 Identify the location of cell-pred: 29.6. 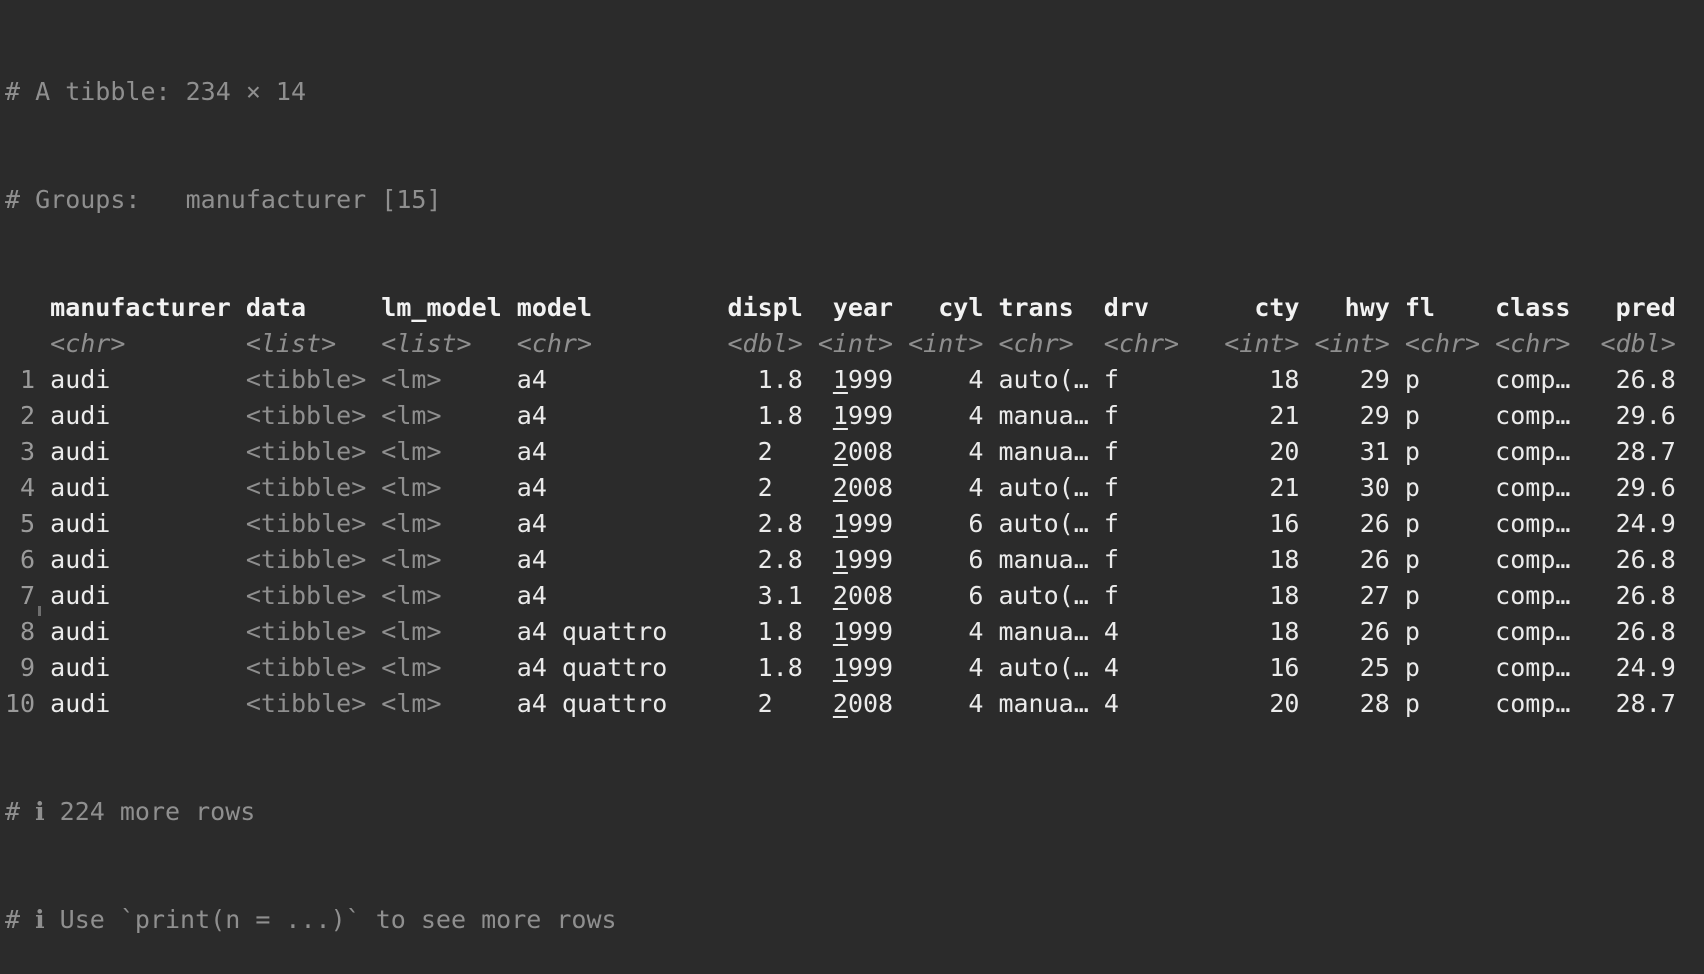
(1623, 415).